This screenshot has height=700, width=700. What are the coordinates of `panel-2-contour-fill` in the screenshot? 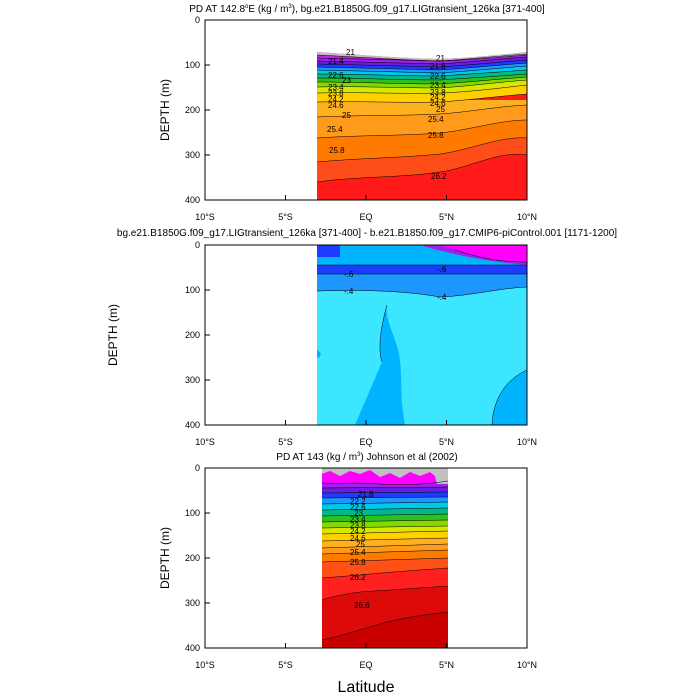 It's located at (422, 335).